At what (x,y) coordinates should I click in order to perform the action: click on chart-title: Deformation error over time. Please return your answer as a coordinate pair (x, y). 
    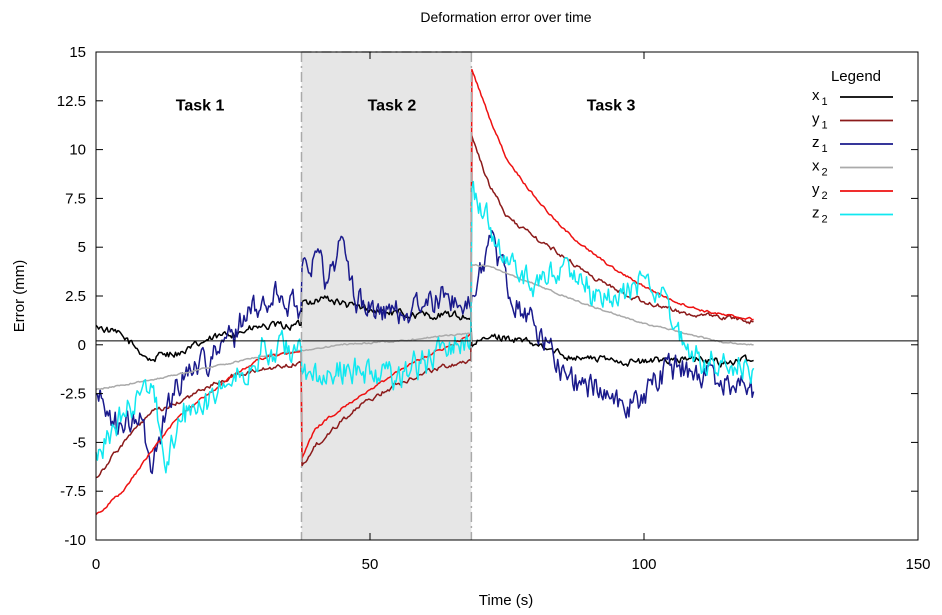
    Looking at the image, I should click on (505, 17).